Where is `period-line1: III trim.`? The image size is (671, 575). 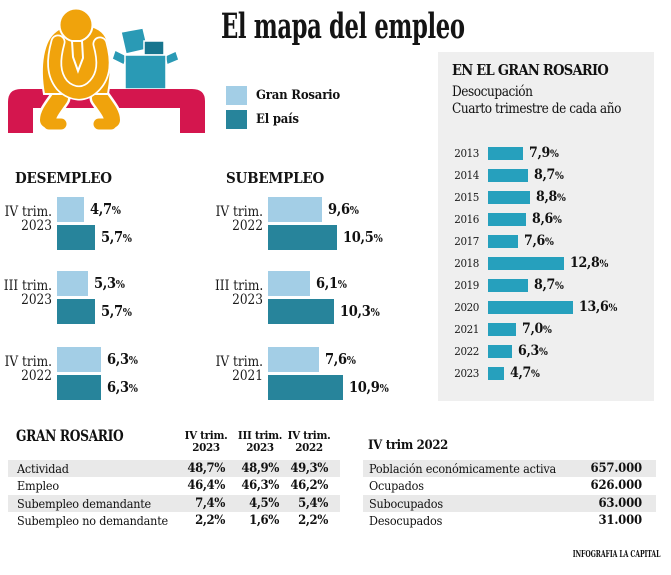
period-line1: III trim. is located at coordinates (27, 285).